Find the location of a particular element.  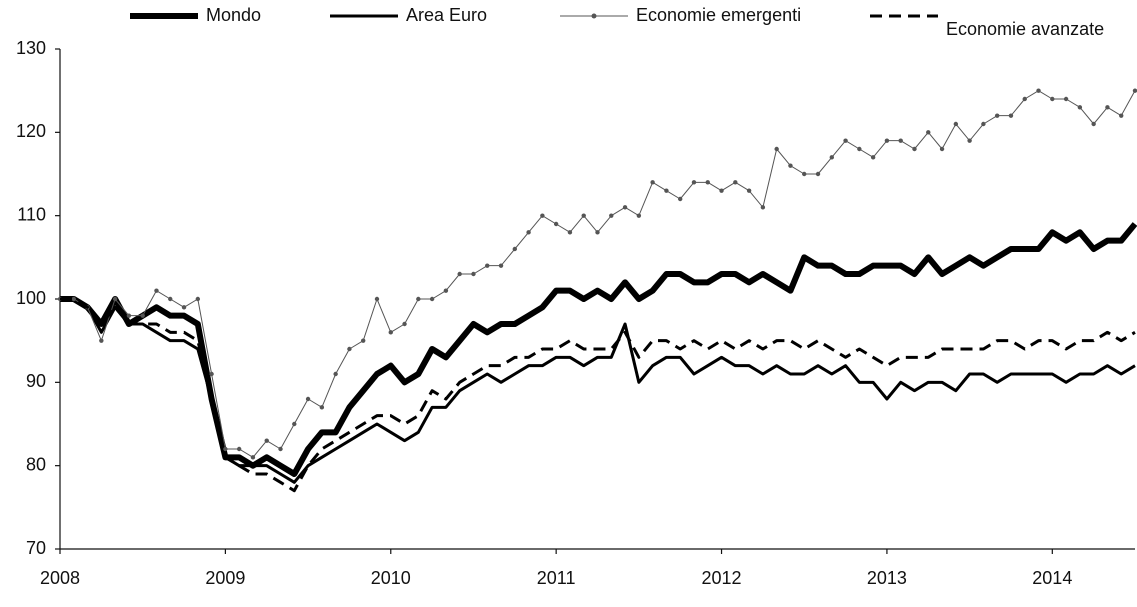

x-tick-label: 2010 is located at coordinates (391, 578).